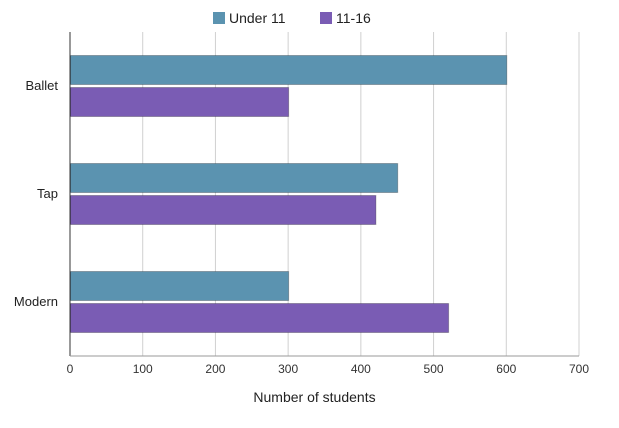 The height and width of the screenshot is (428, 619). Describe the element at coordinates (215, 369) in the screenshot. I see `x-tick-label: 200` at that location.